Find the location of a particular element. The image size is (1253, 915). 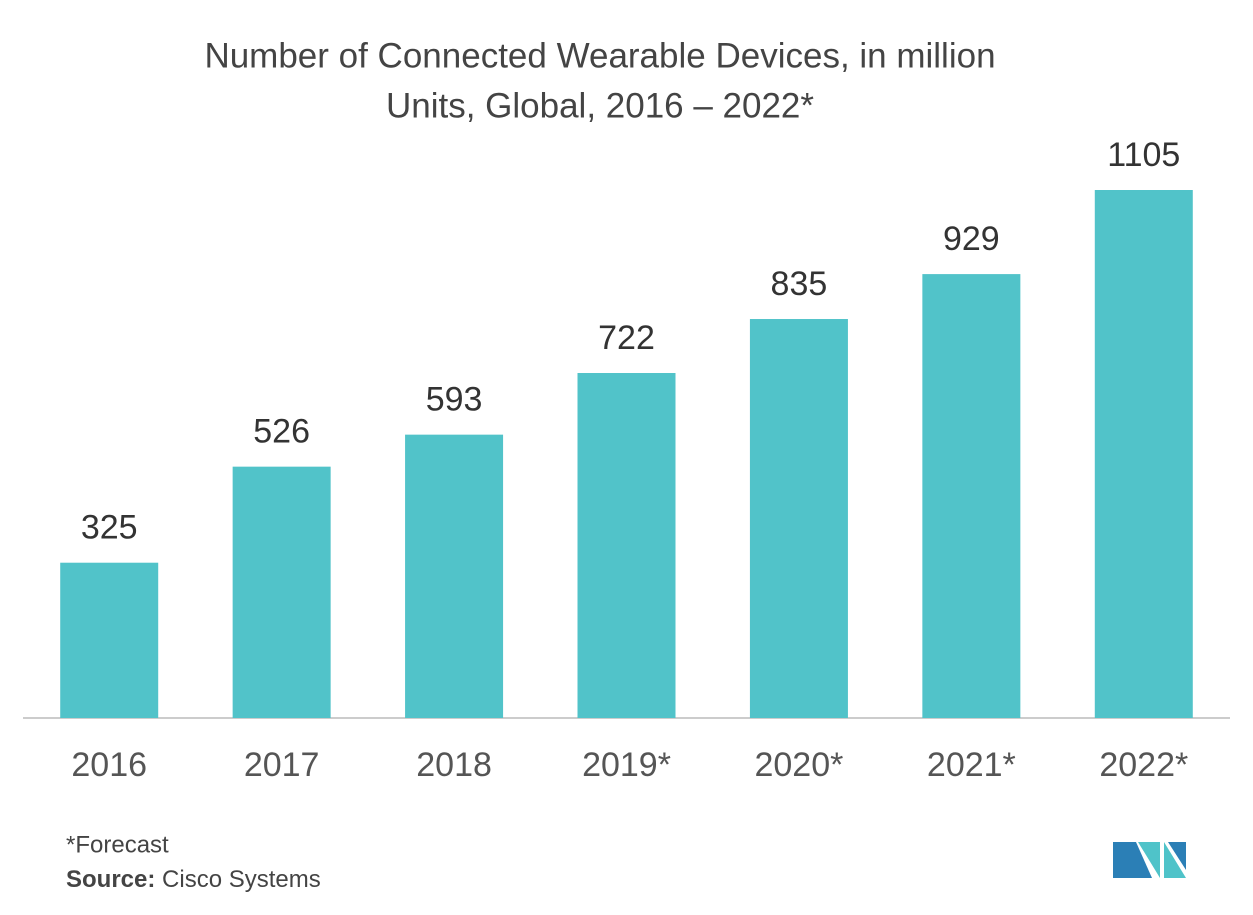

value-label: 929 is located at coordinates (971, 239).